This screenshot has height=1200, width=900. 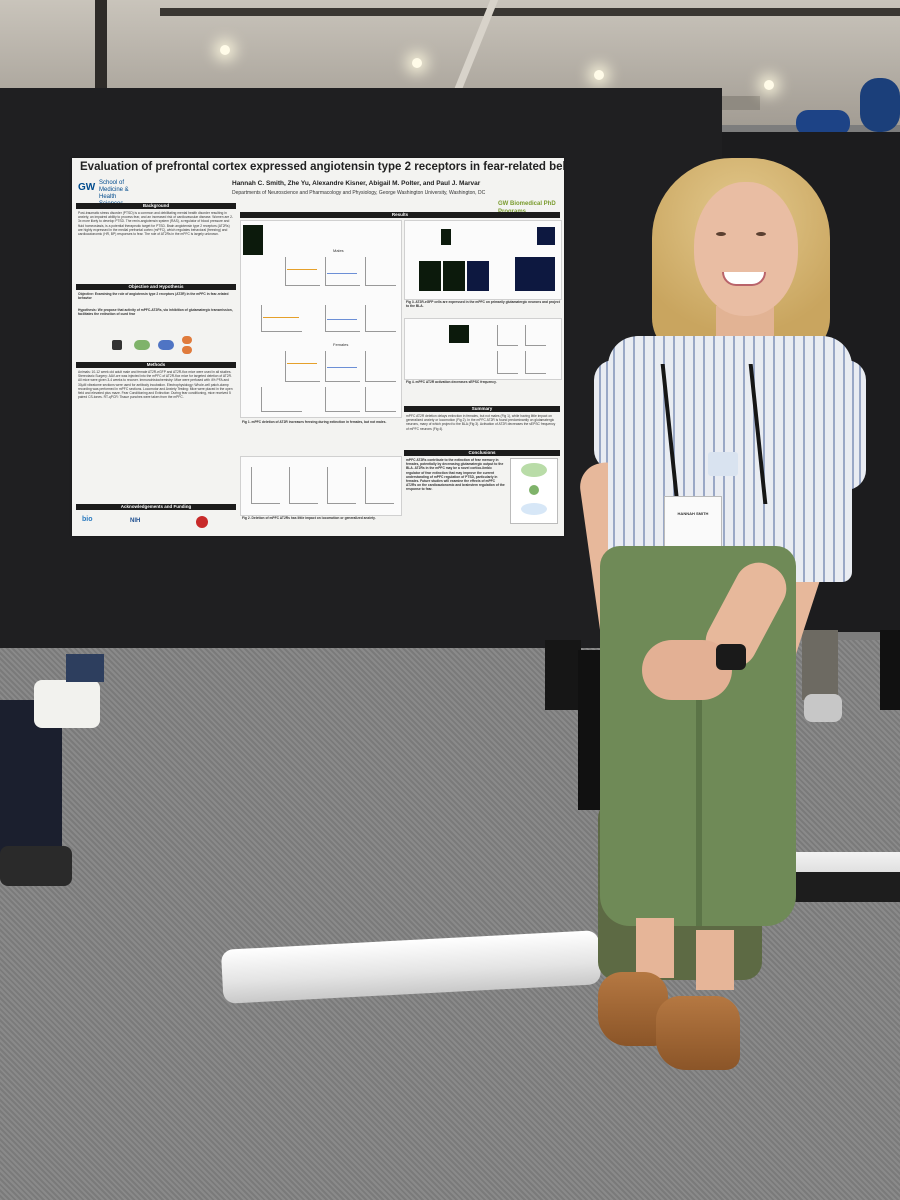 What do you see at coordinates (156, 287) in the screenshot?
I see `section-header-objective: Objective and Hypothesis` at bounding box center [156, 287].